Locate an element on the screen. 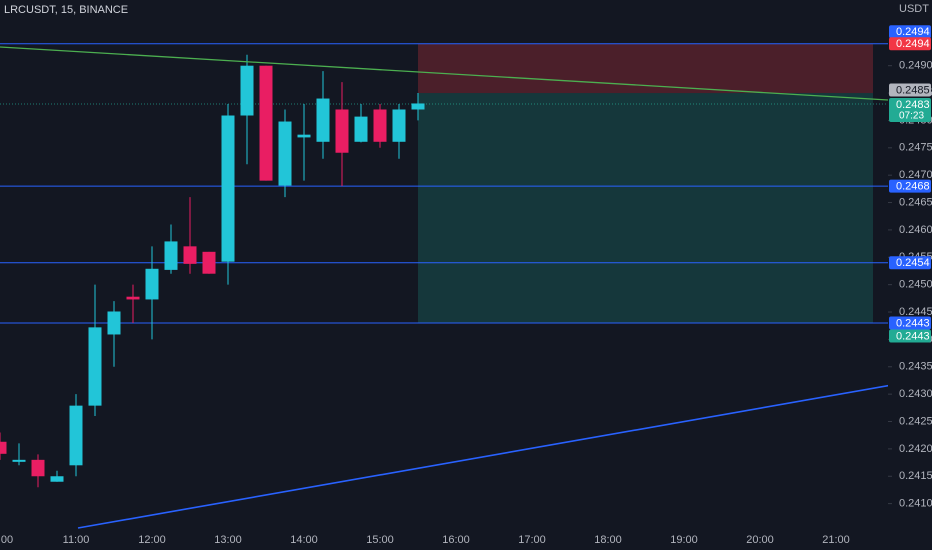 This screenshot has height=550, width=932. chart-title: LRCUSDT, 15, BINANCE is located at coordinates (66, 10).